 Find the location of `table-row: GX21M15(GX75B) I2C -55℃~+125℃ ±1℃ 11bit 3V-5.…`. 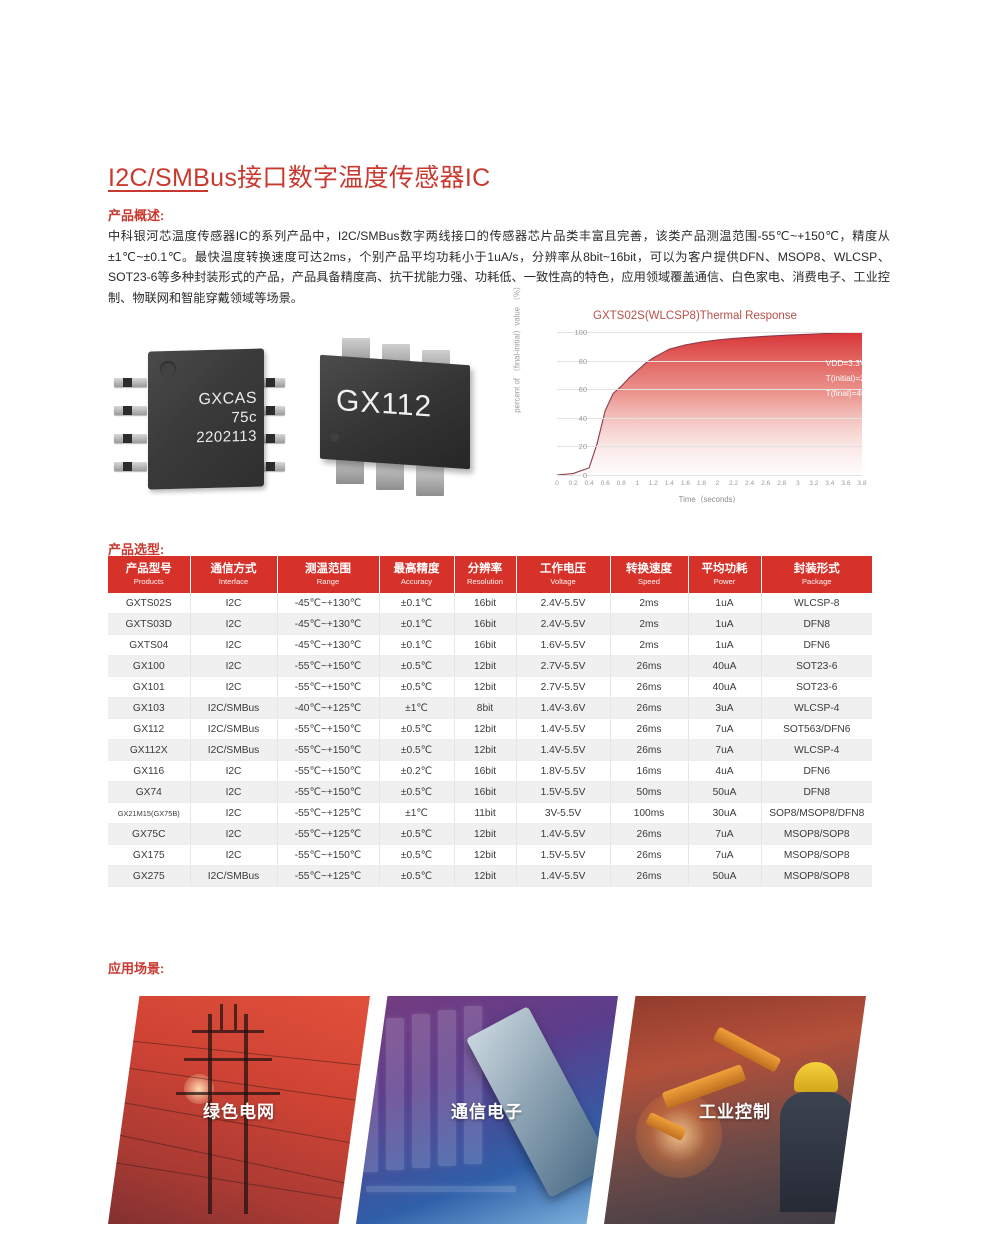

table-row: GX21M15(GX75B) I2C -55℃~+125℃ ±1℃ 11bit 3V-5.… is located at coordinates (490, 813).